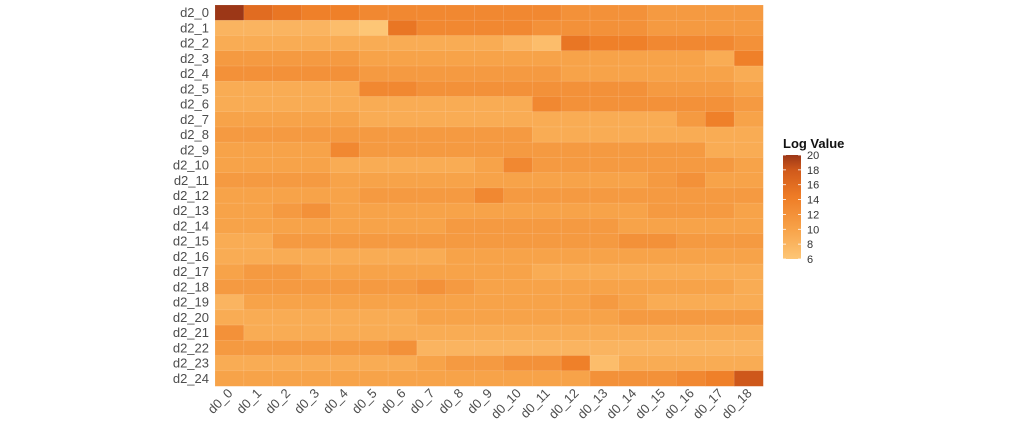  I want to click on y-tick-label: d2_24, so click(191, 378).